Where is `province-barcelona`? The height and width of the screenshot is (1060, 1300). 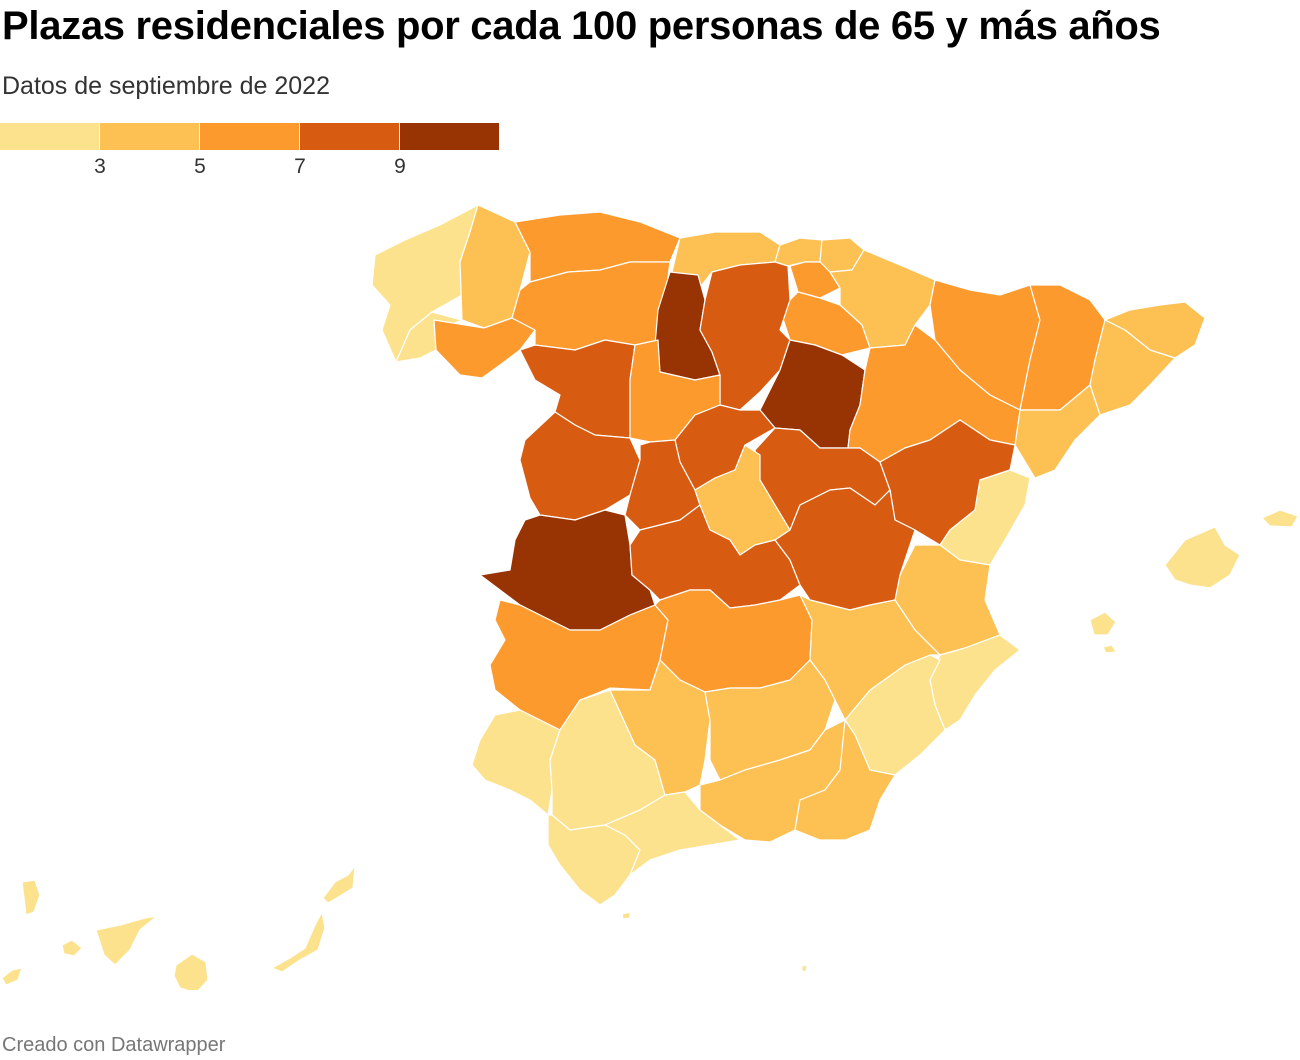 province-barcelona is located at coordinates (1132, 367).